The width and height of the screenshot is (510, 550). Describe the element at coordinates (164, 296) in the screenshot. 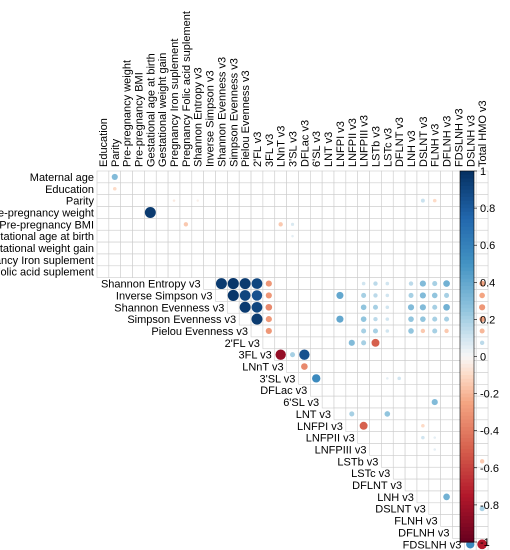

I see `row-label: Inverse Simpson v3` at that location.